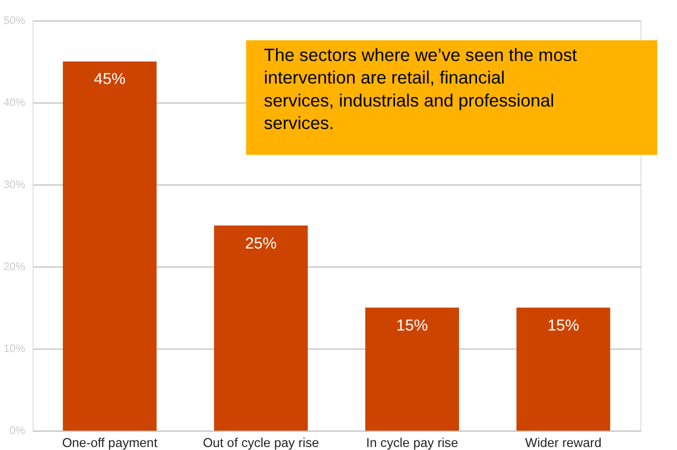  What do you see at coordinates (110, 79) in the screenshot?
I see `data-label: 45%` at bounding box center [110, 79].